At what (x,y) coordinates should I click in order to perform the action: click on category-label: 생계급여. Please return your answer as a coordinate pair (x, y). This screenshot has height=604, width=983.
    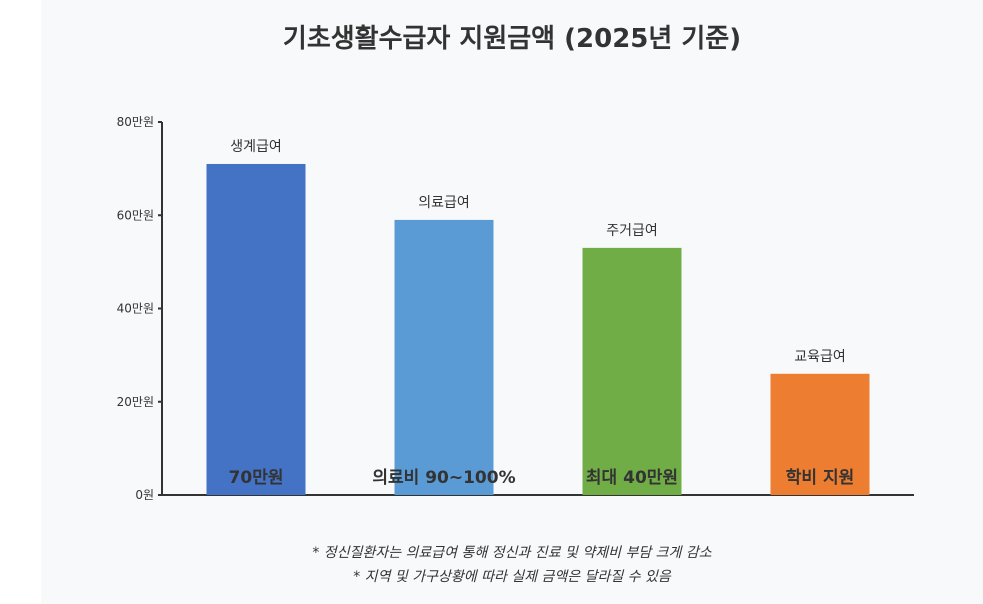
    Looking at the image, I should click on (256, 147).